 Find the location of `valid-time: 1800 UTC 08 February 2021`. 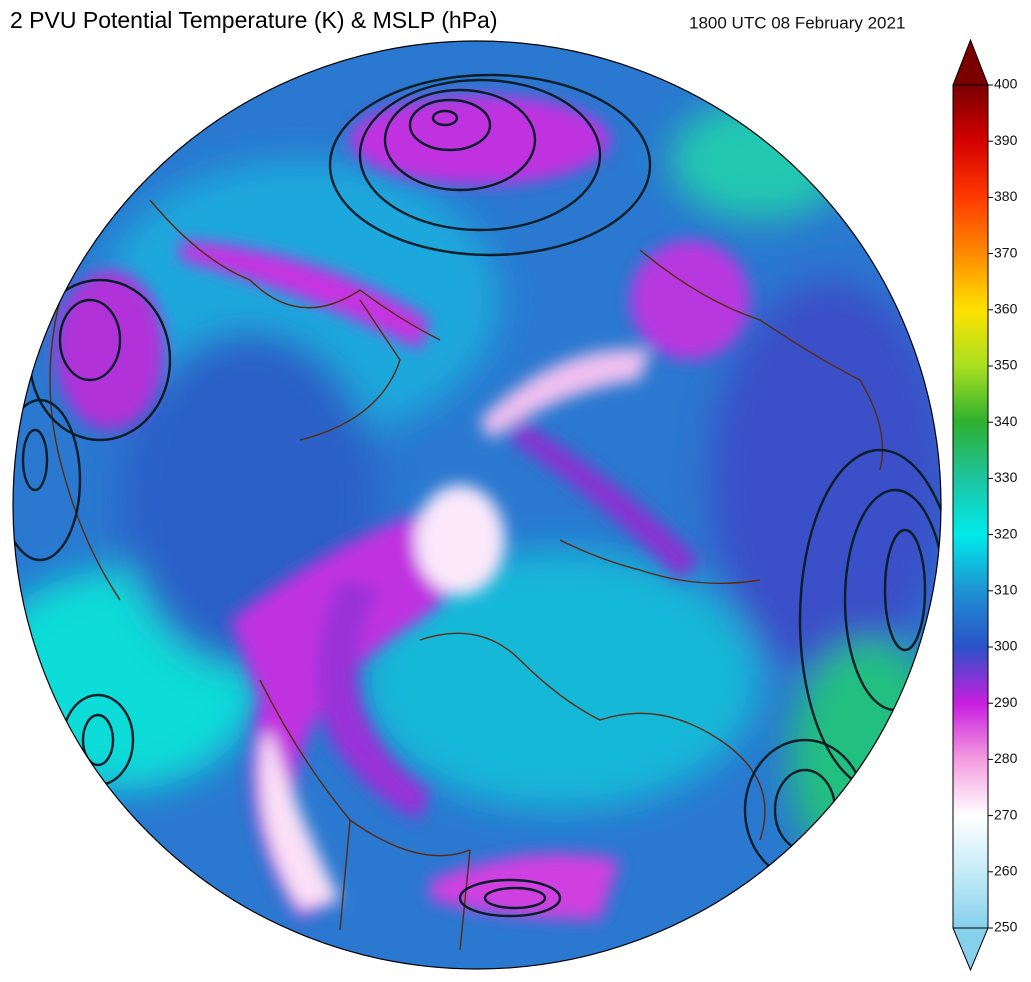

valid-time: 1800 UTC 08 February 2021 is located at coordinates (797, 22).